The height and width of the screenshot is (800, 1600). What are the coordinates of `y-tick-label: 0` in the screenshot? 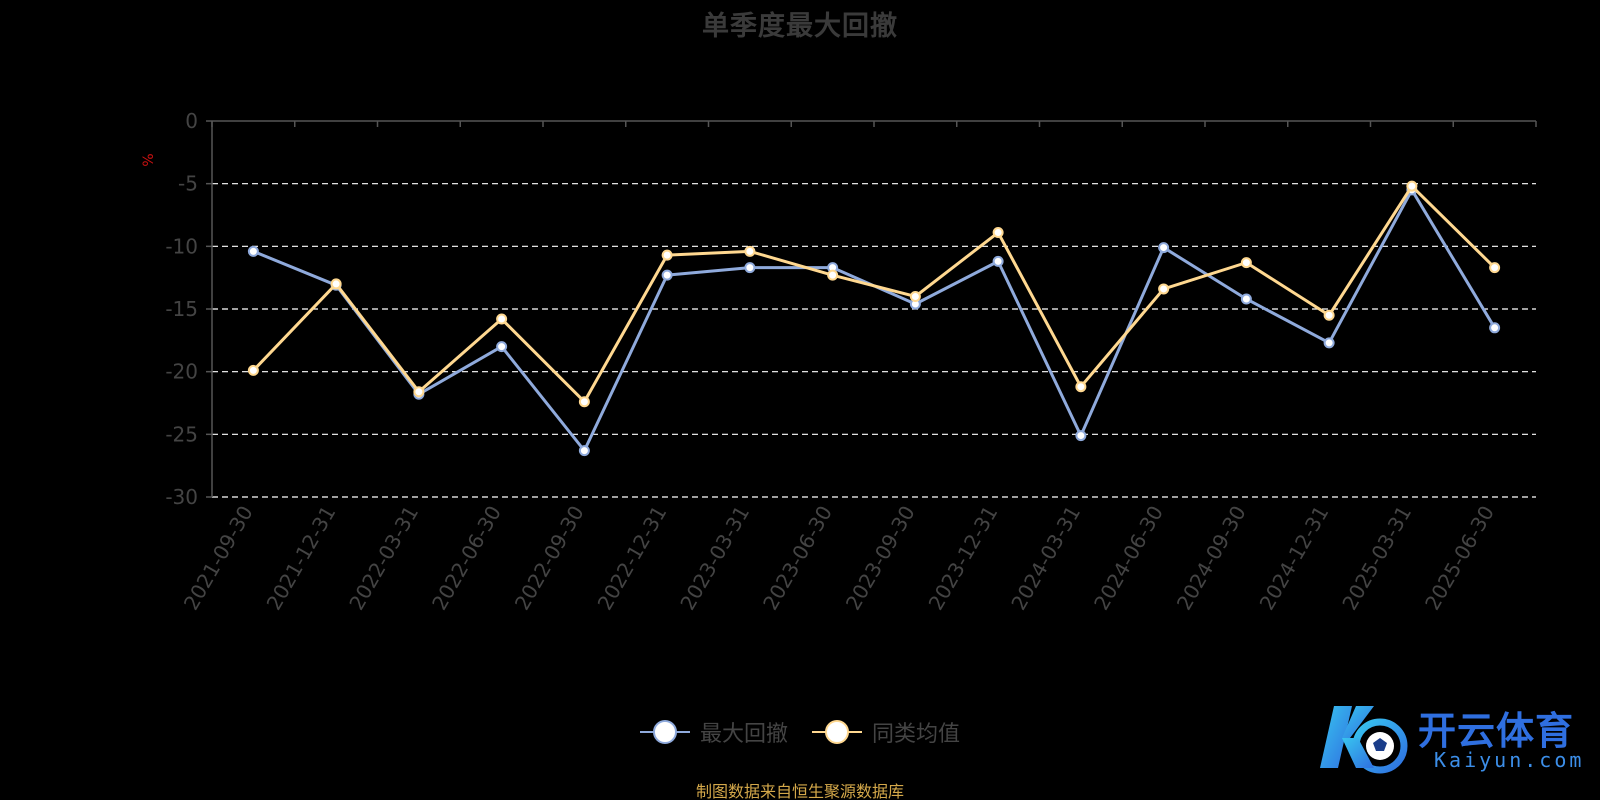 It's located at (191, 121).